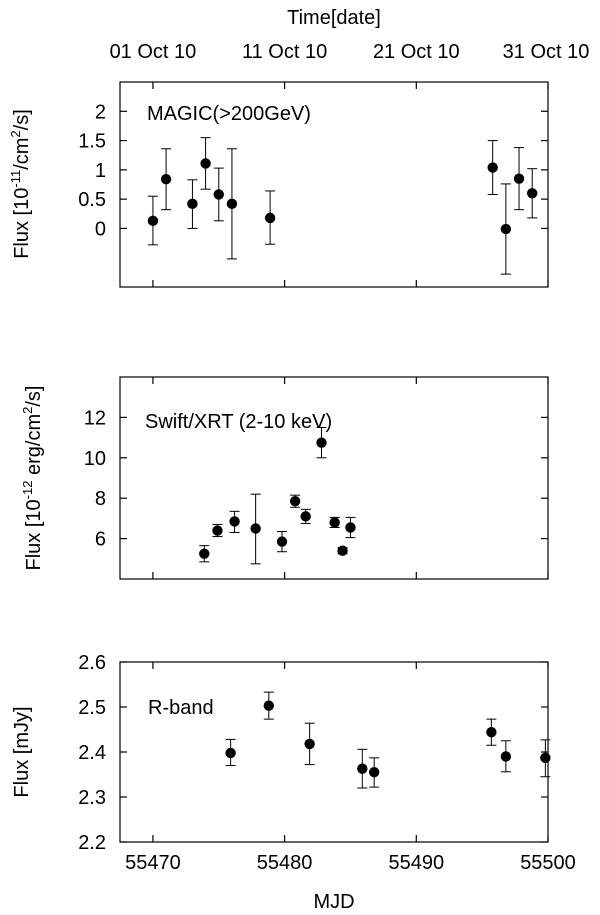 The width and height of the screenshot is (600, 915). I want to click on x-tick-label: 55480, so click(285, 863).